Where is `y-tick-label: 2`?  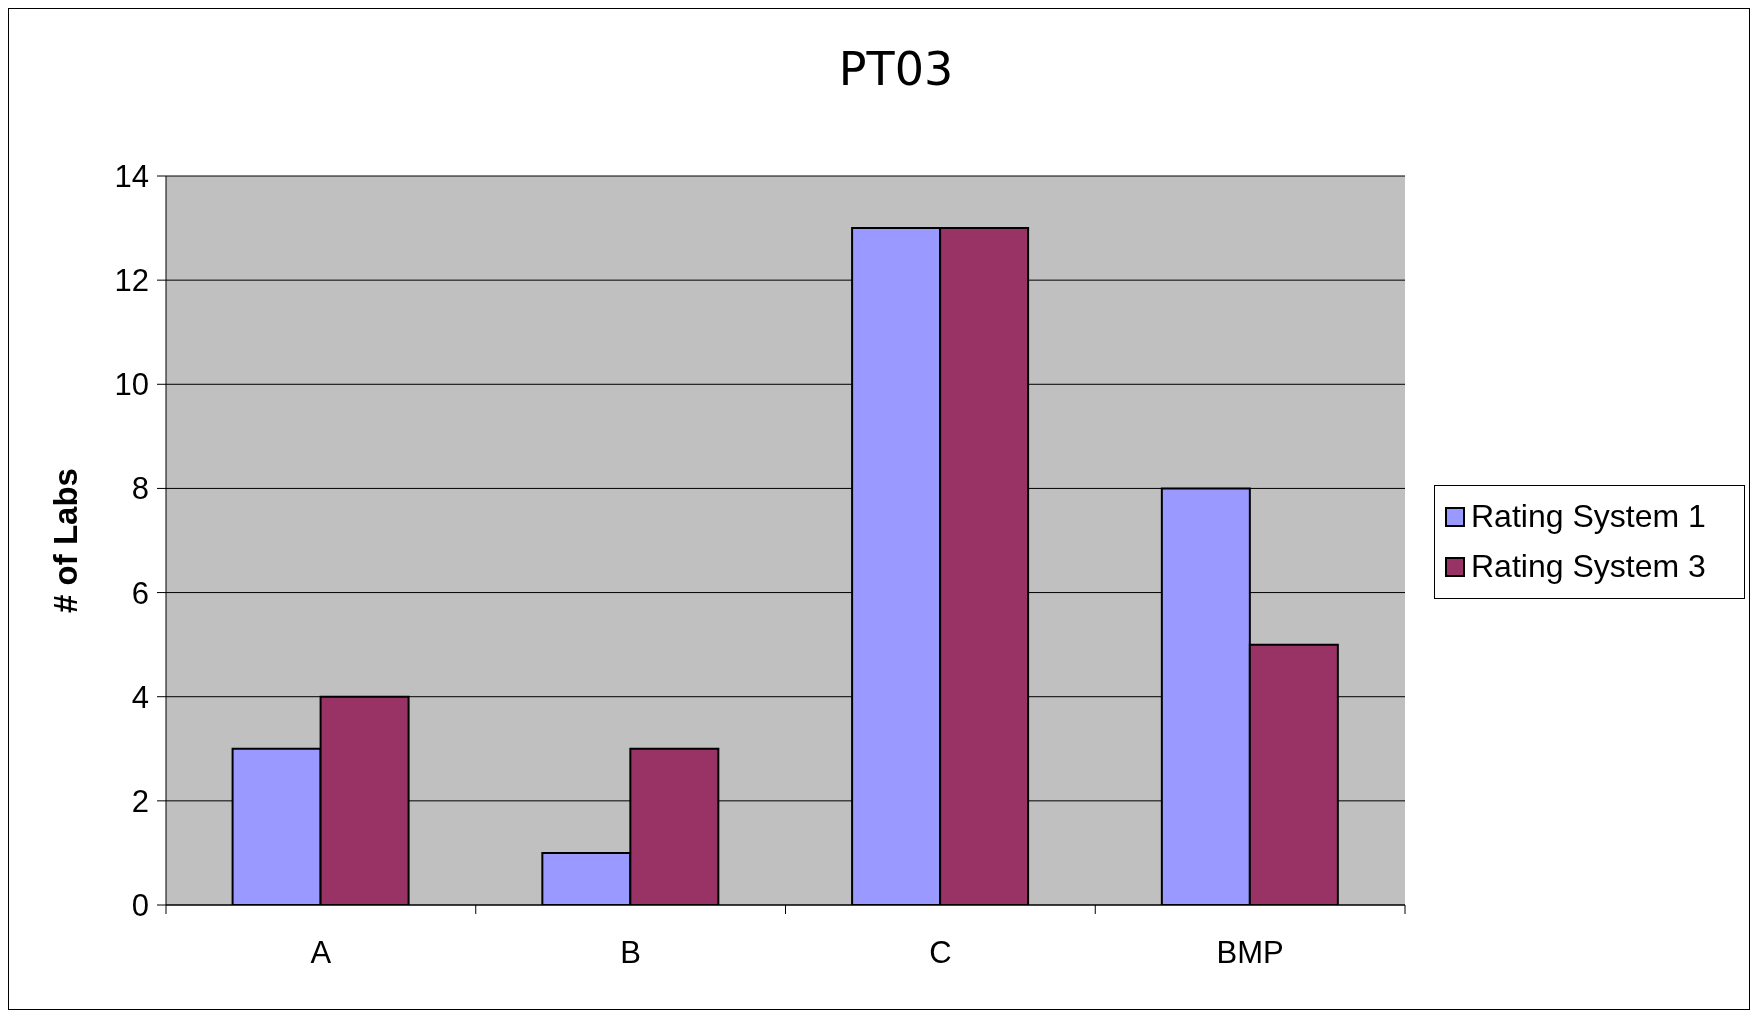
y-tick-label: 2 is located at coordinates (140, 801).